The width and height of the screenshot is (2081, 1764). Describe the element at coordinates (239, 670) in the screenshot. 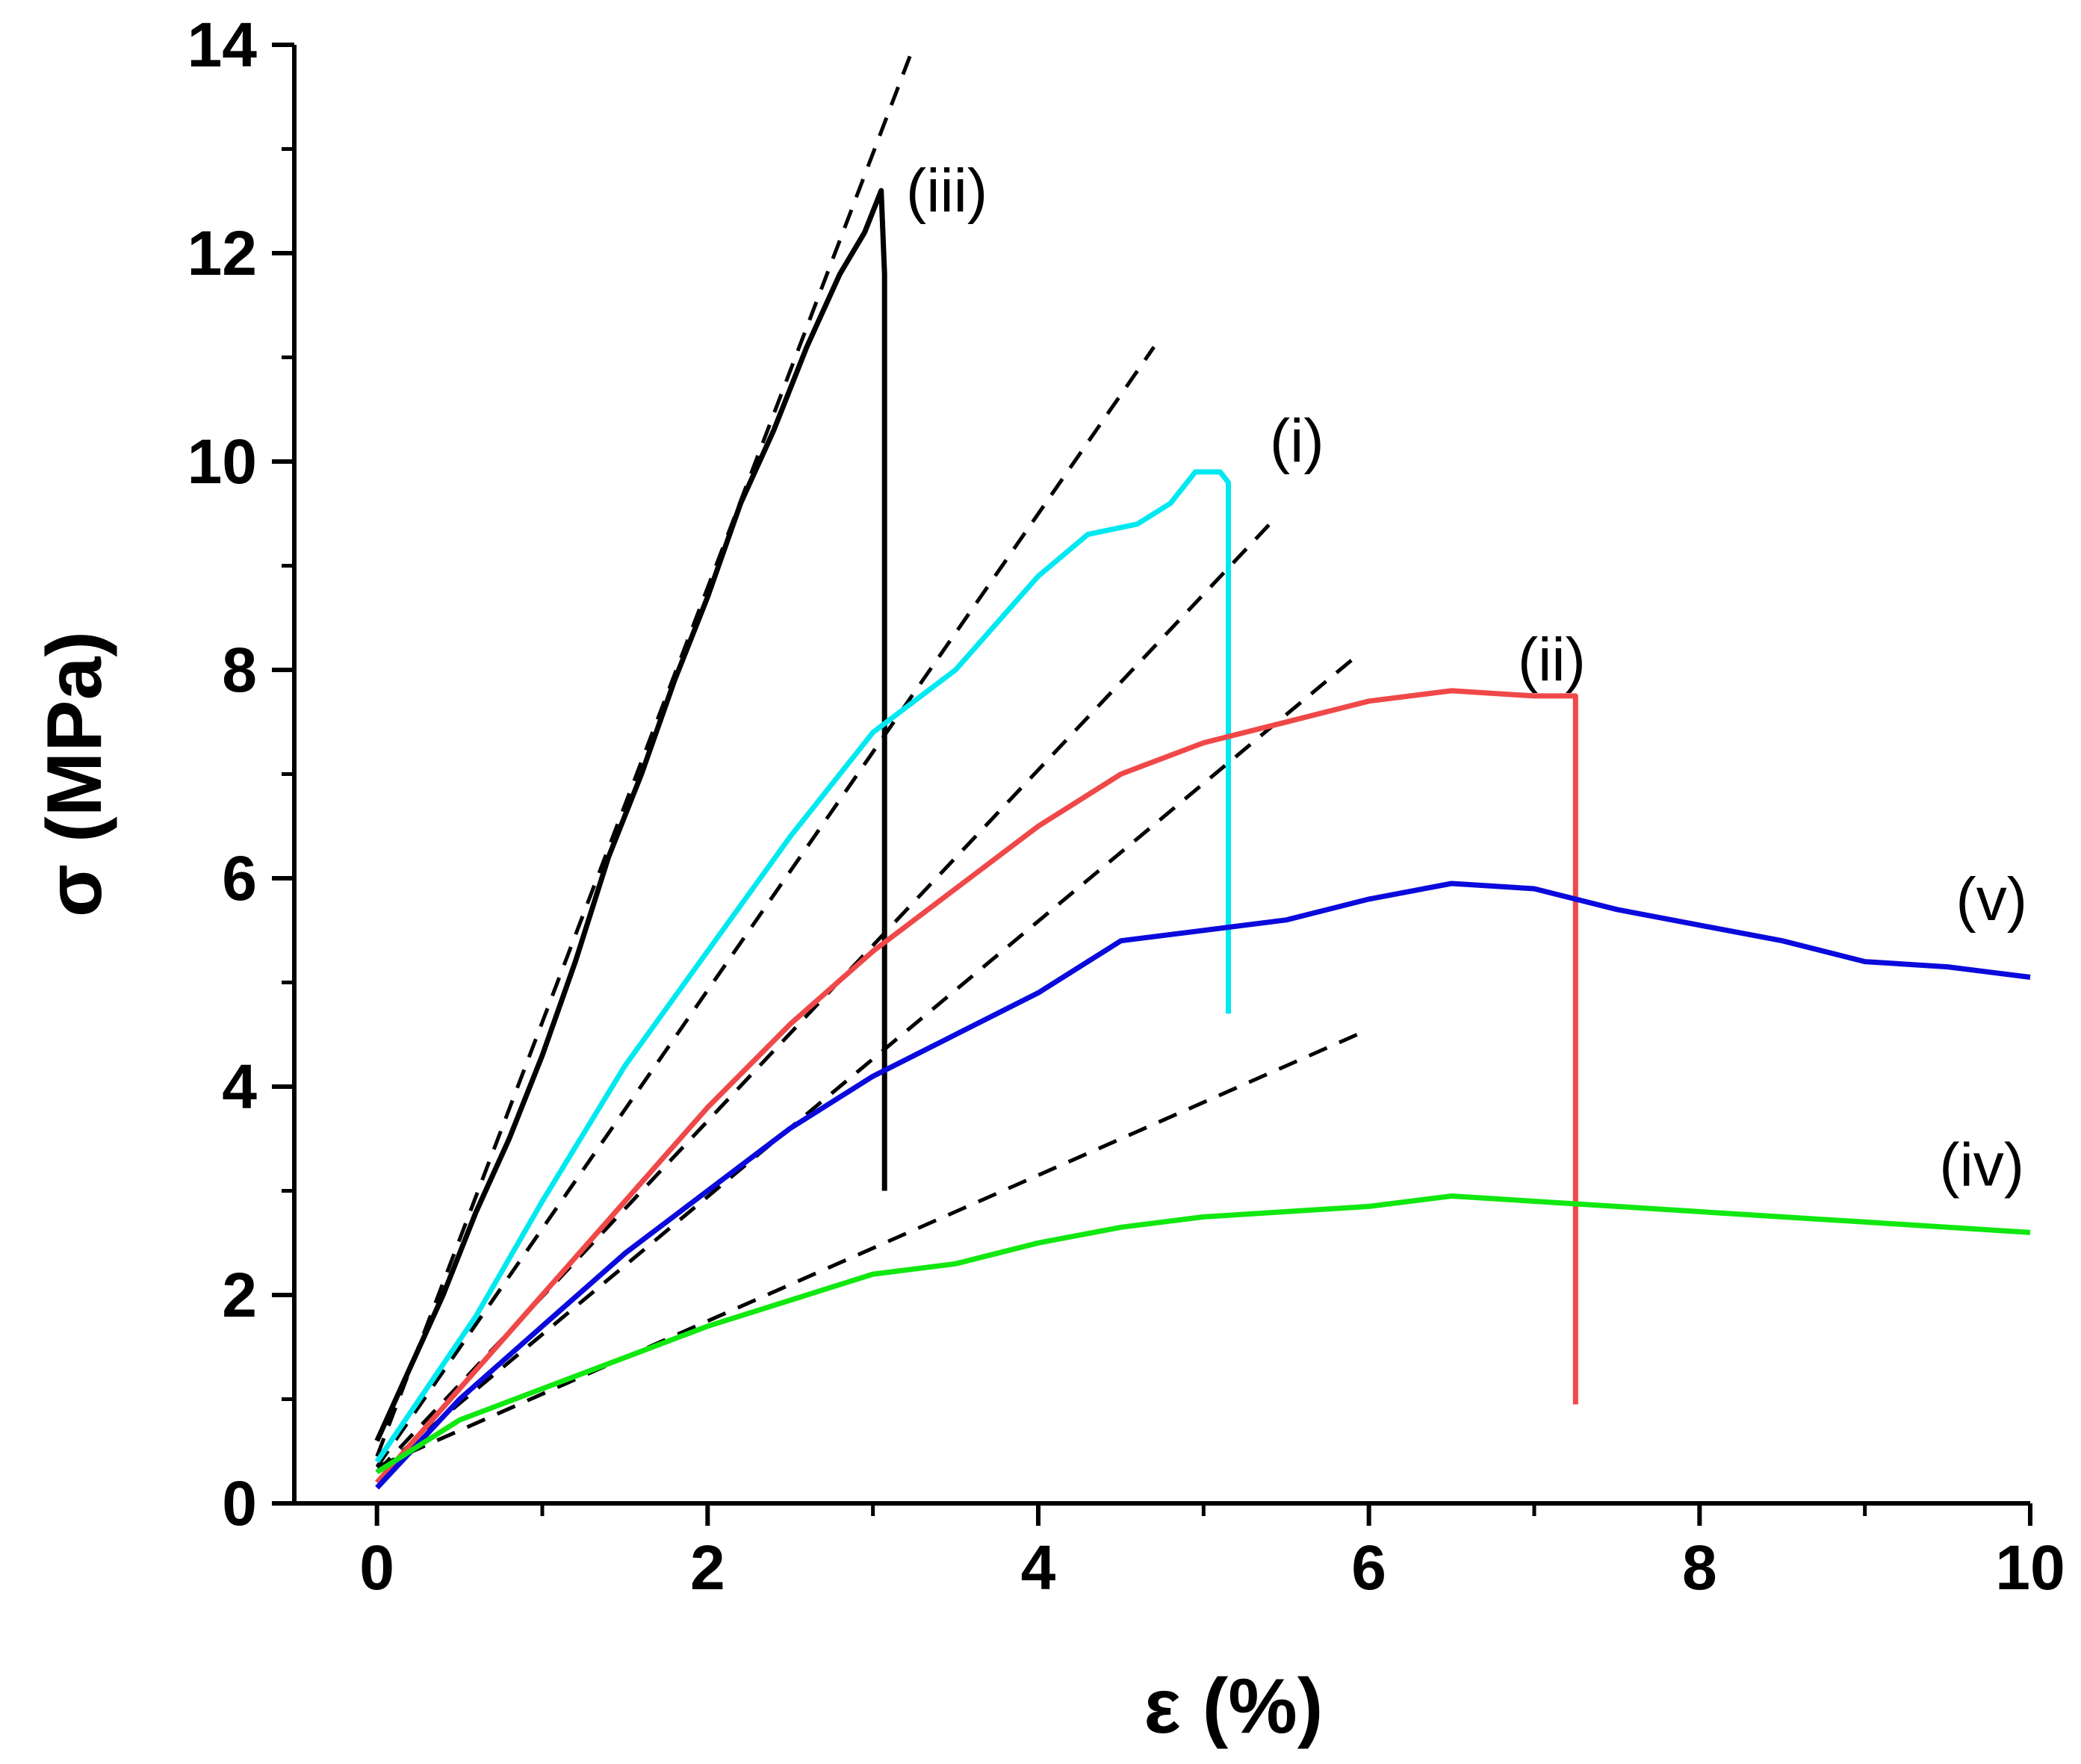

I see `y-tick-label: 8` at that location.